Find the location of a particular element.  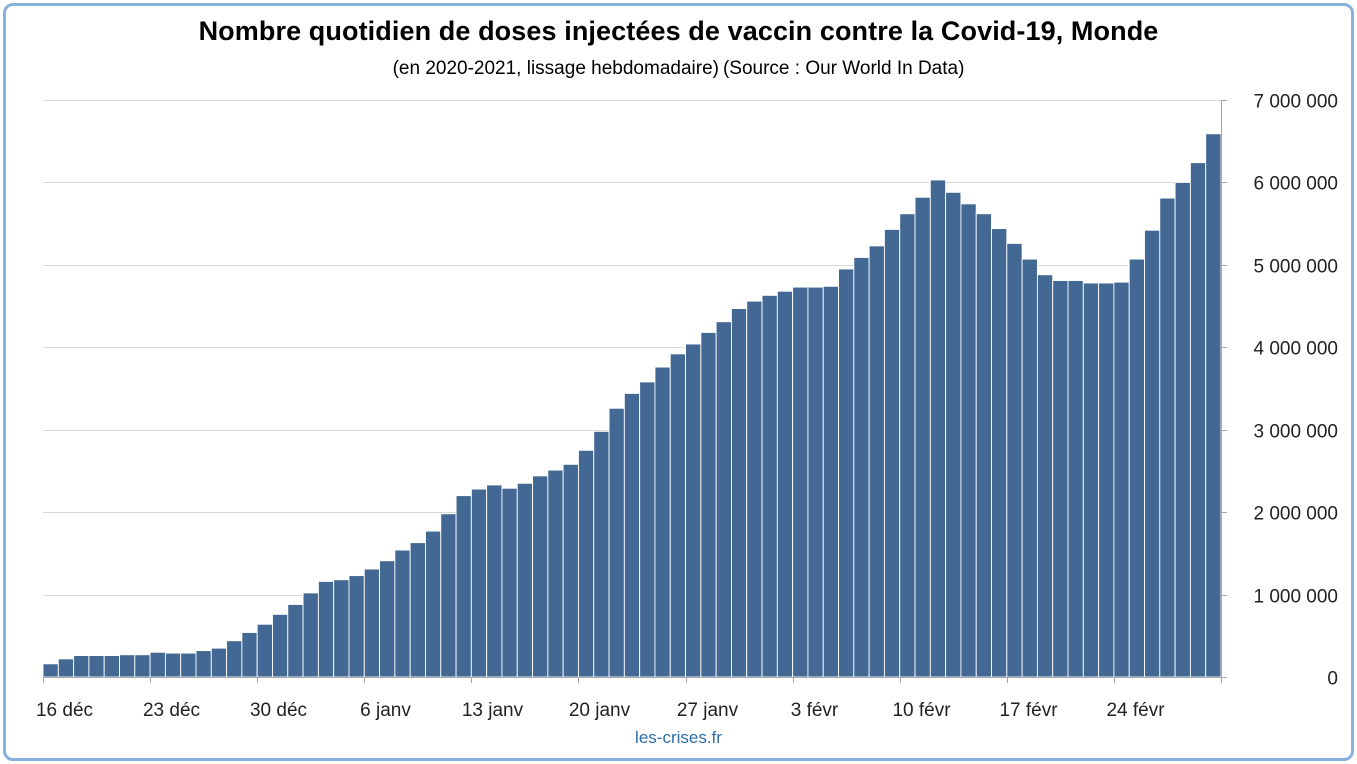

y-tick-label: 5 000 000 is located at coordinates (1295, 267).